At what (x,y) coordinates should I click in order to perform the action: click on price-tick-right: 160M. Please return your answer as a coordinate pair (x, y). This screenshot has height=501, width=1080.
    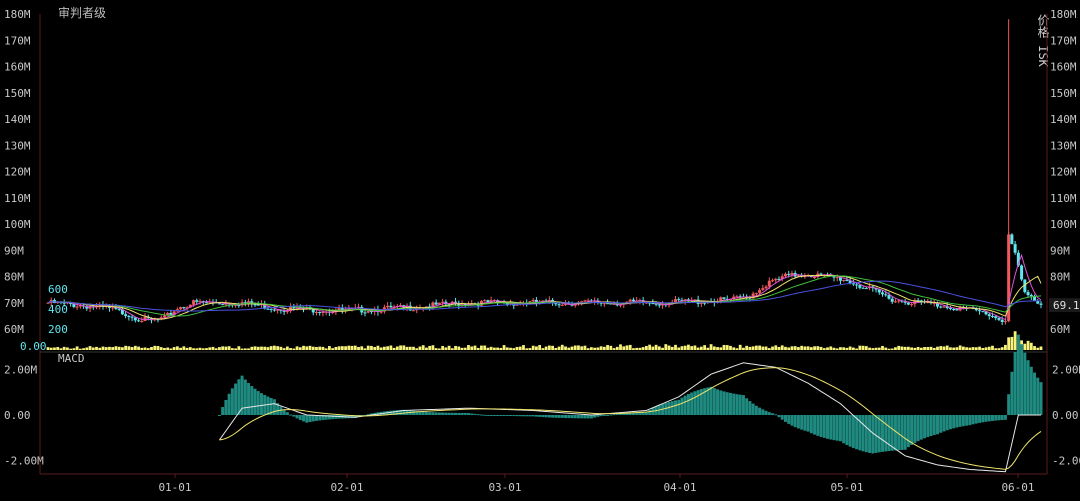
    Looking at the image, I should click on (1063, 67).